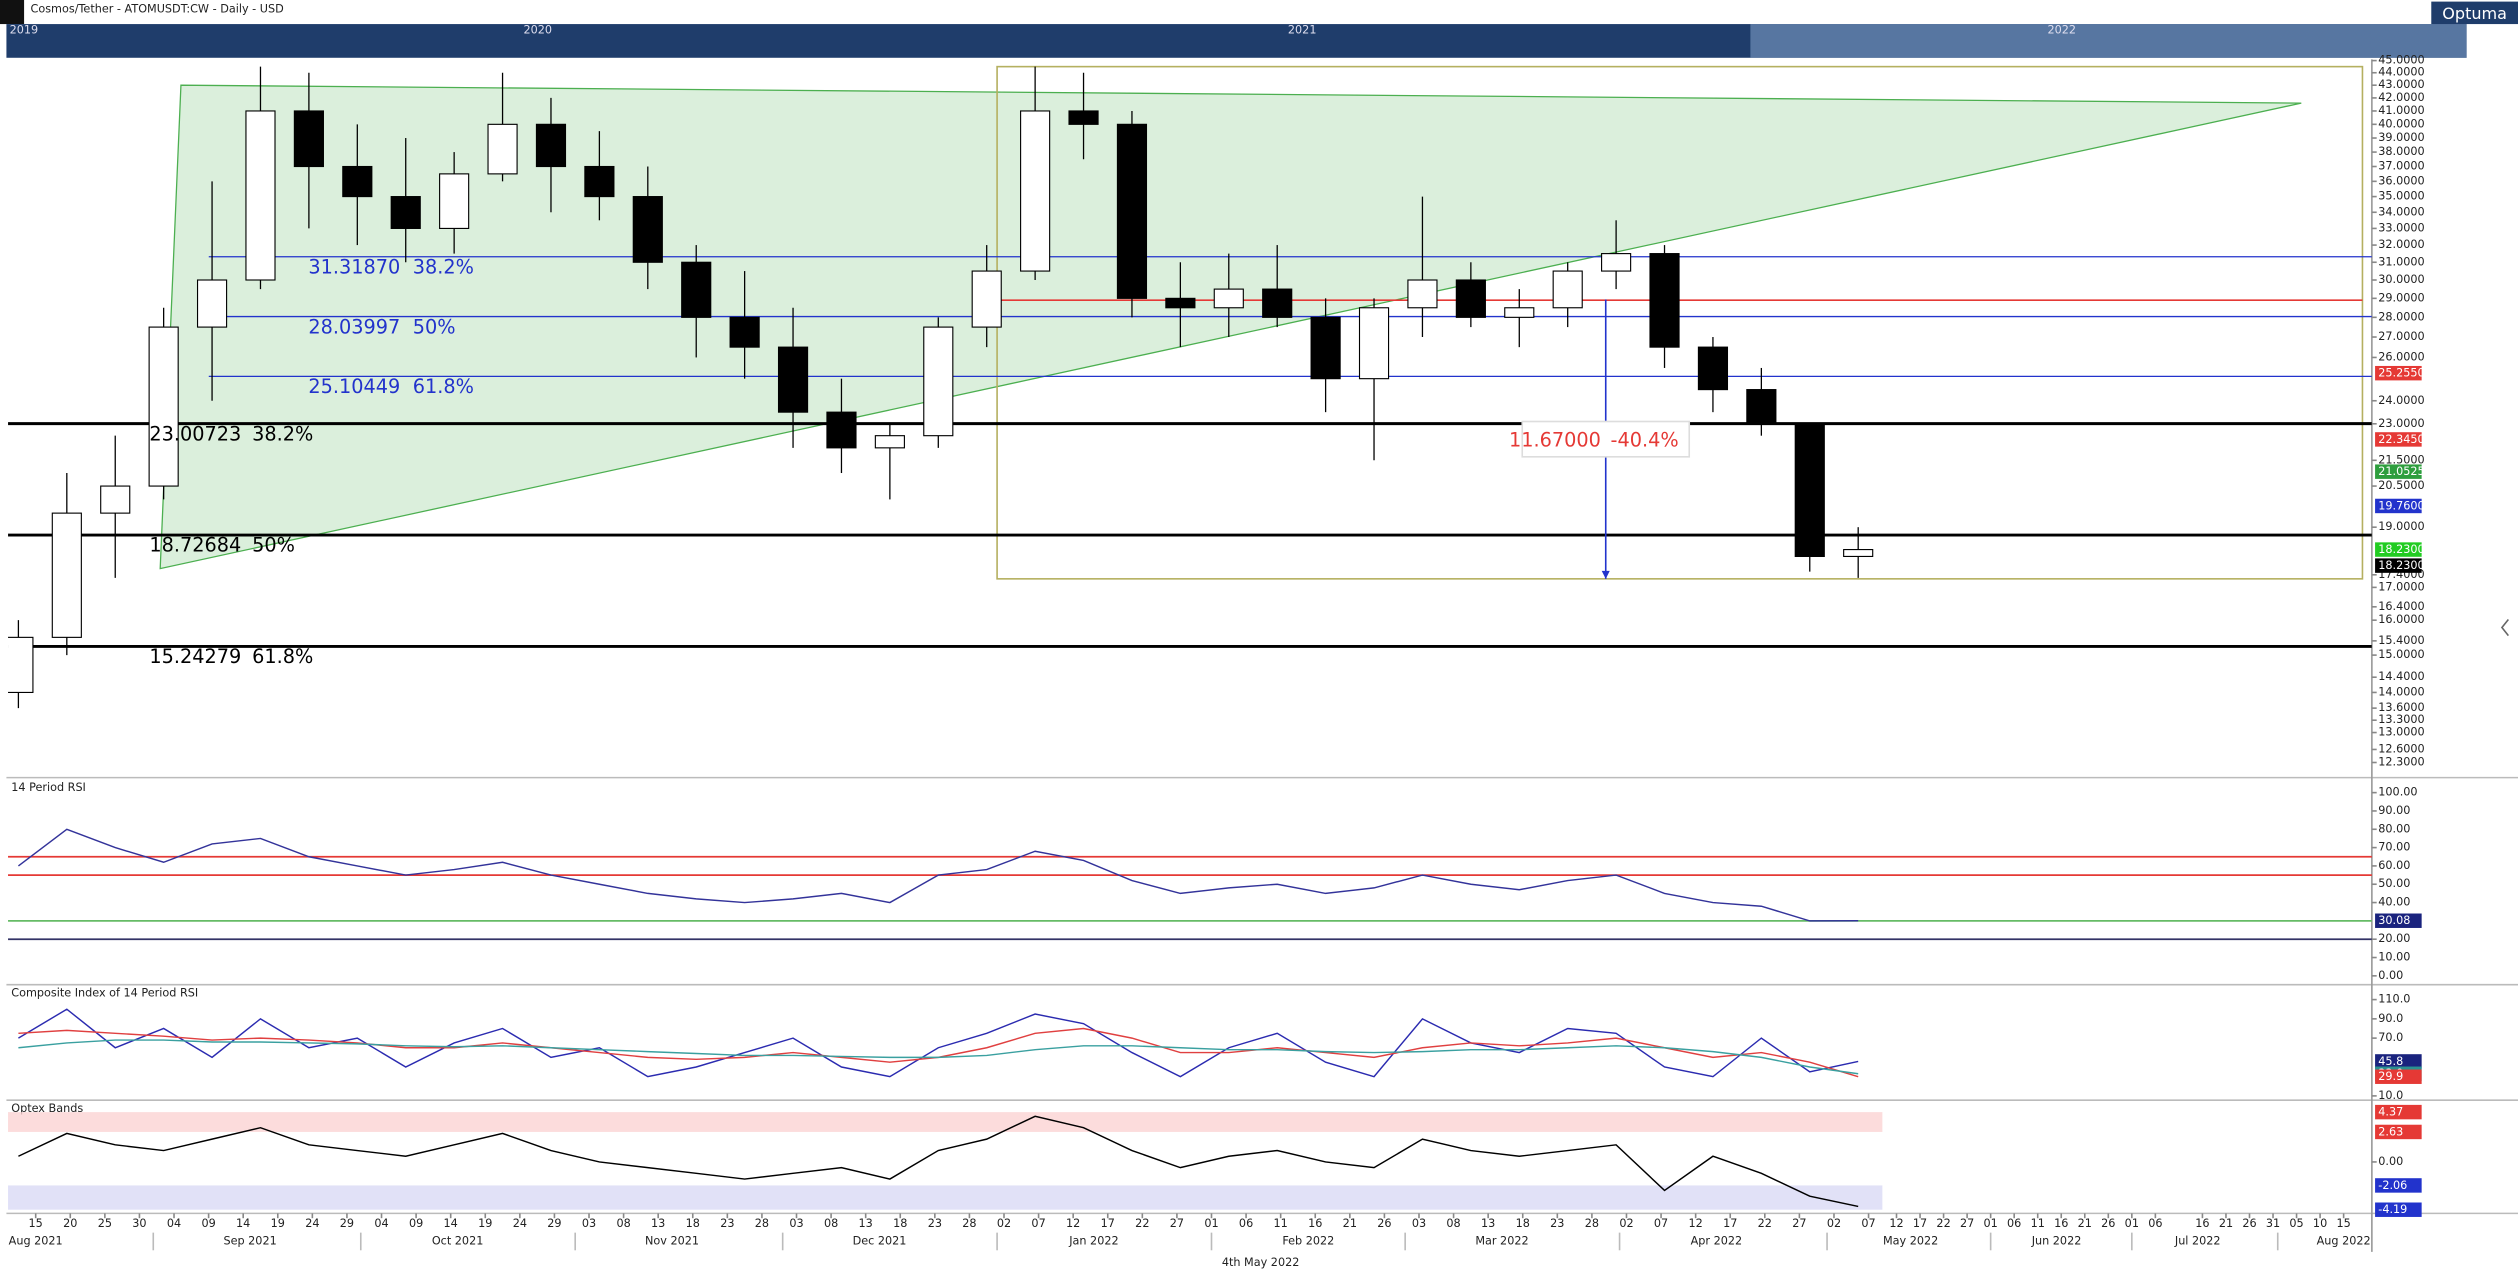  I want to click on x-tick-label: 17, so click(1730, 1223).